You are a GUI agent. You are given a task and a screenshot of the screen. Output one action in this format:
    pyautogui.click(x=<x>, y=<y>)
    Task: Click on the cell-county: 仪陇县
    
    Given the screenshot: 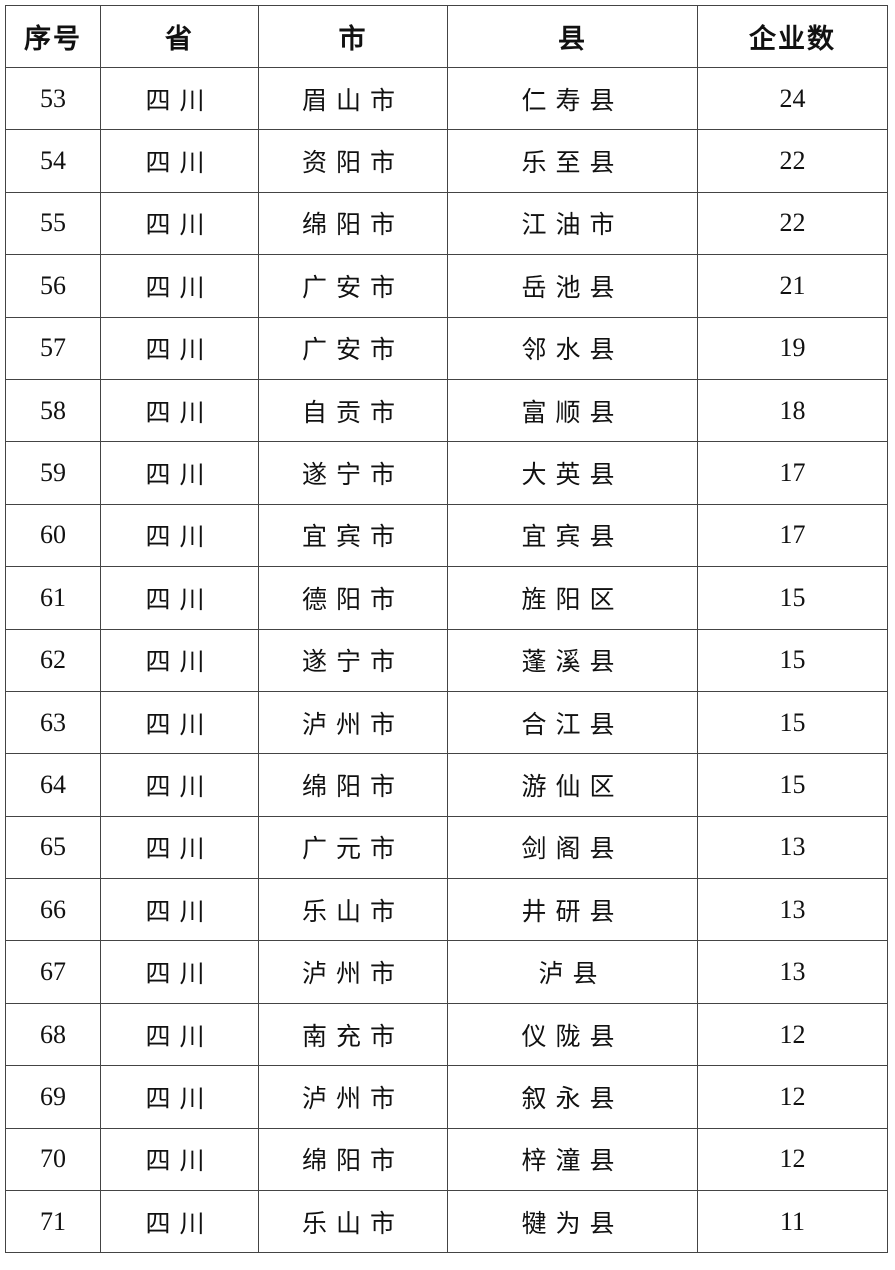 What is the action you would take?
    pyautogui.click(x=572, y=1034)
    